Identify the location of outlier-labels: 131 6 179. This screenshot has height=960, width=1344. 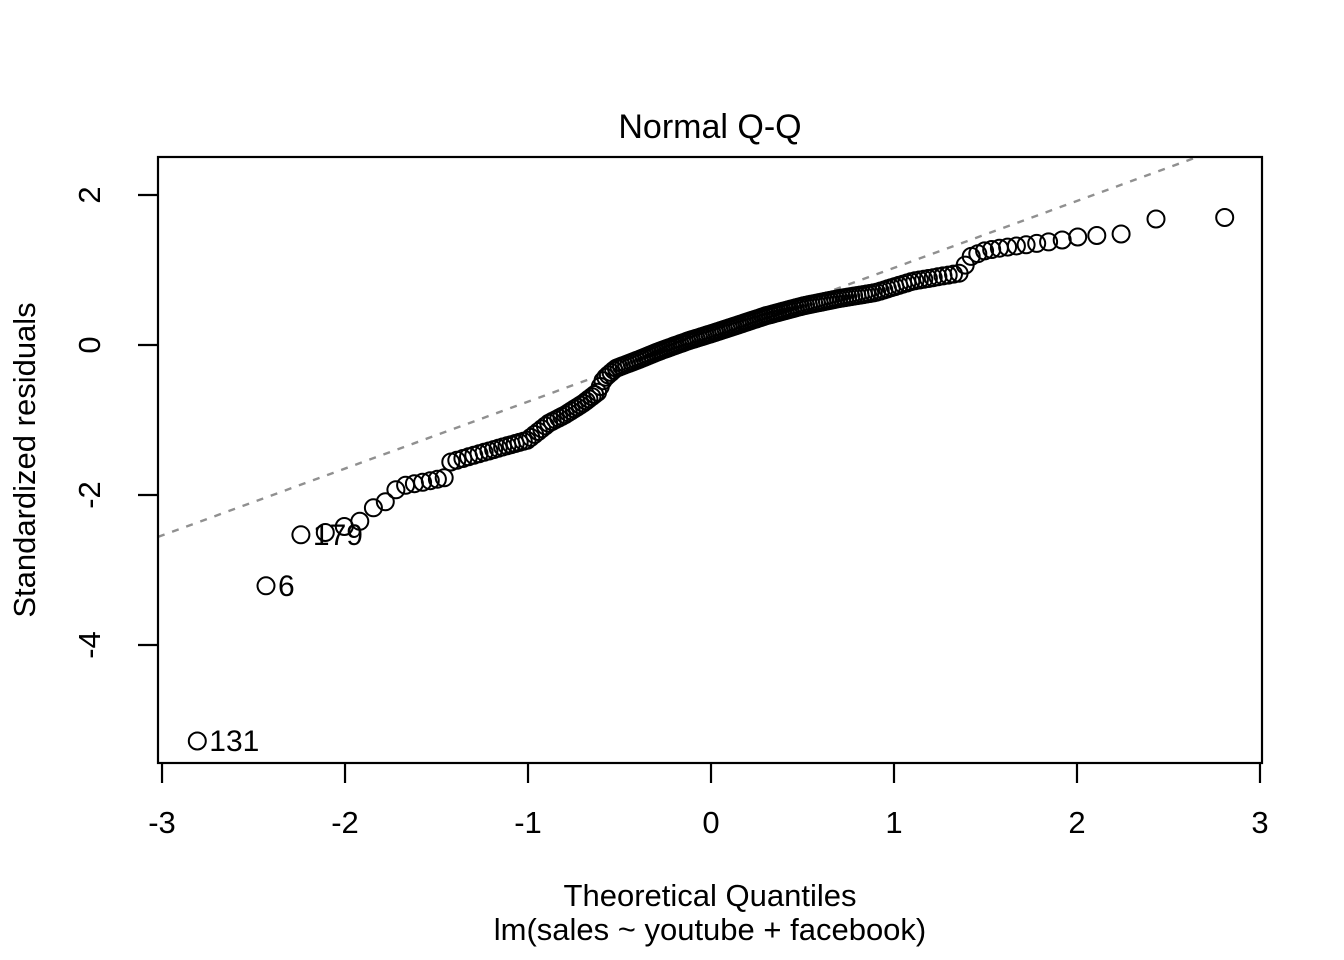
(286, 638).